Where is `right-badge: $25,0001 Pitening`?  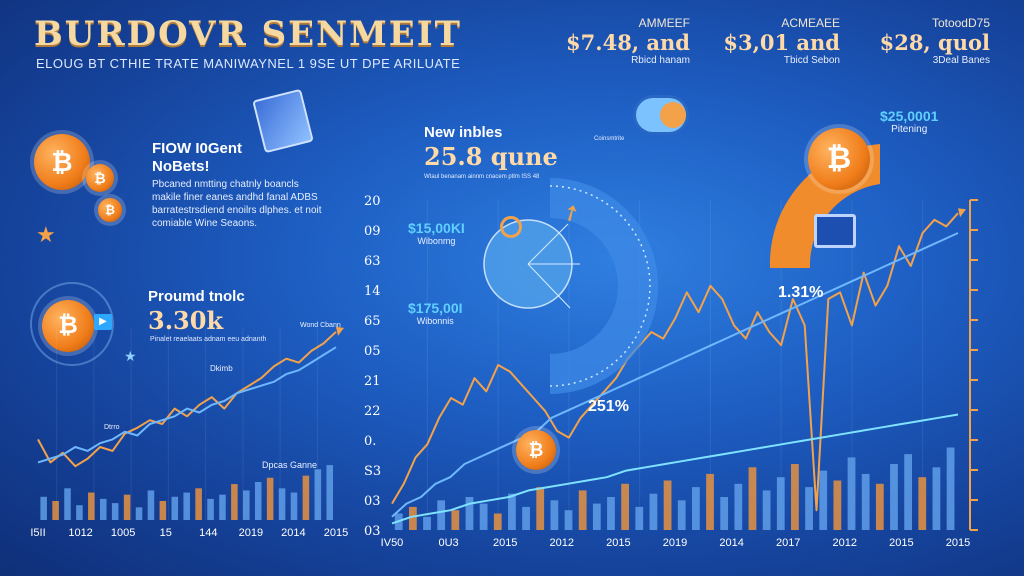 right-badge: $25,0001 Pitening is located at coordinates (909, 121).